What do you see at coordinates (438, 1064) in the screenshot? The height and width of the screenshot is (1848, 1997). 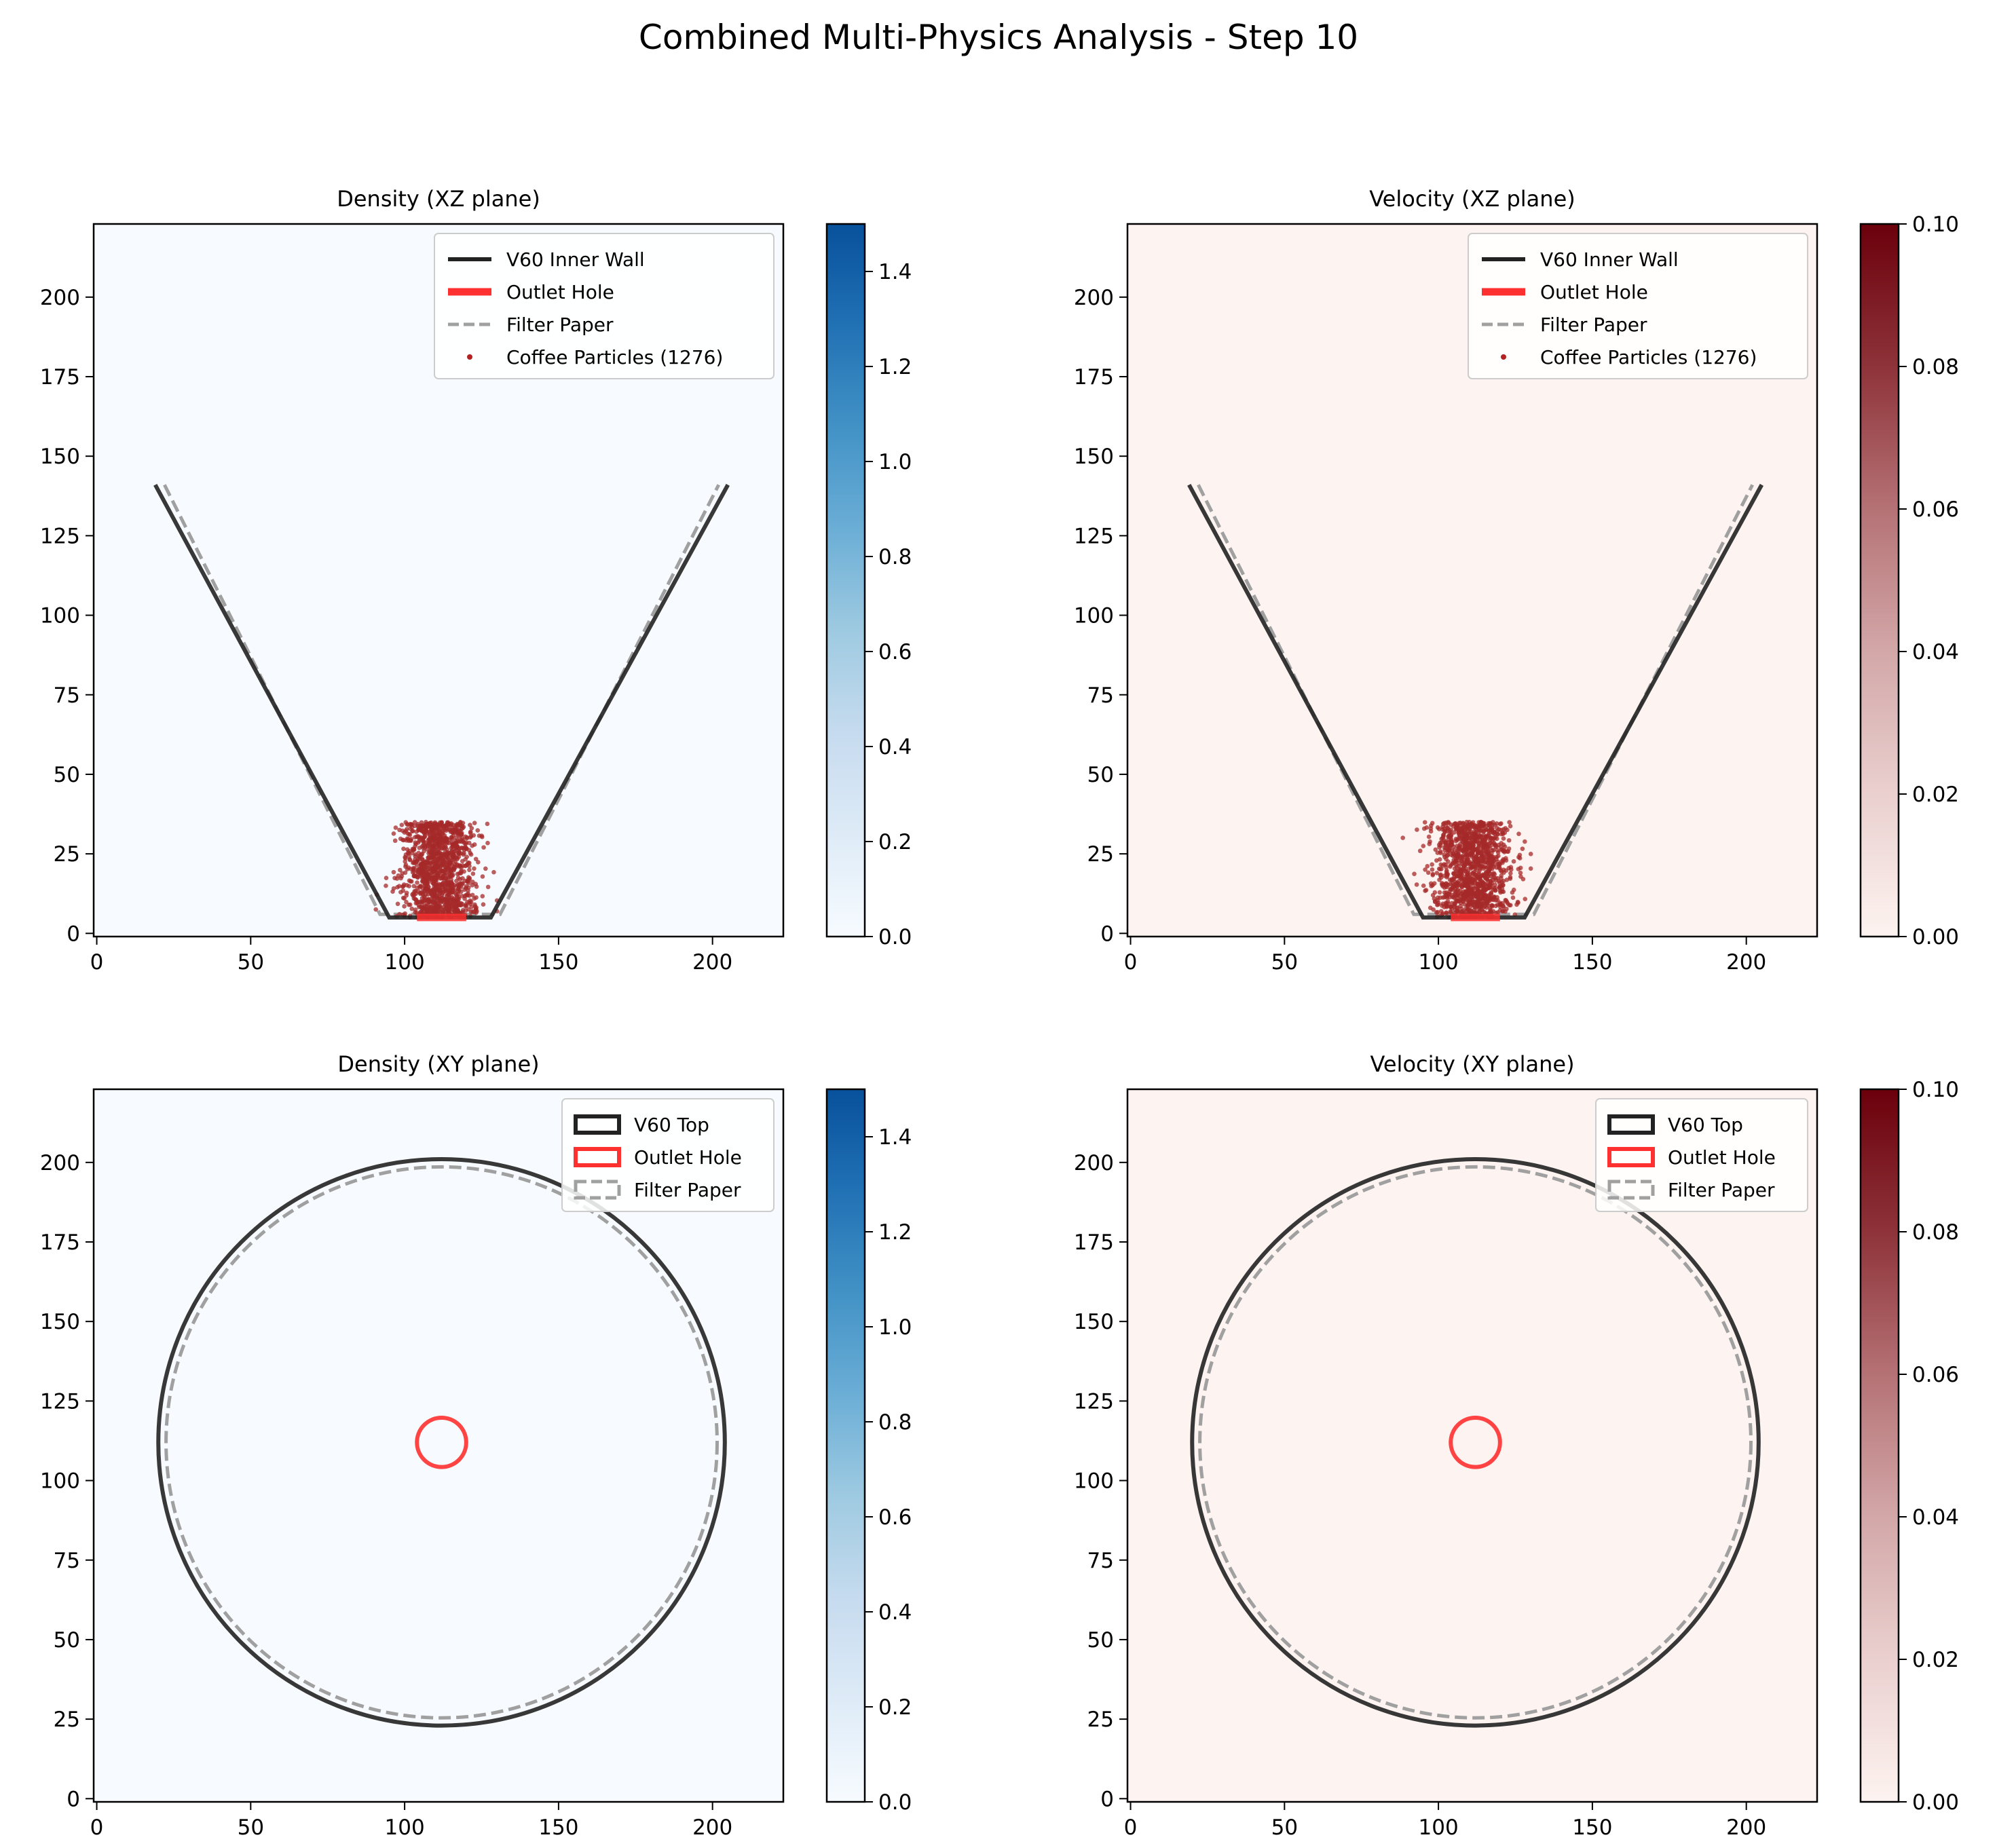 I see `panel-title: Density (XY plane)` at bounding box center [438, 1064].